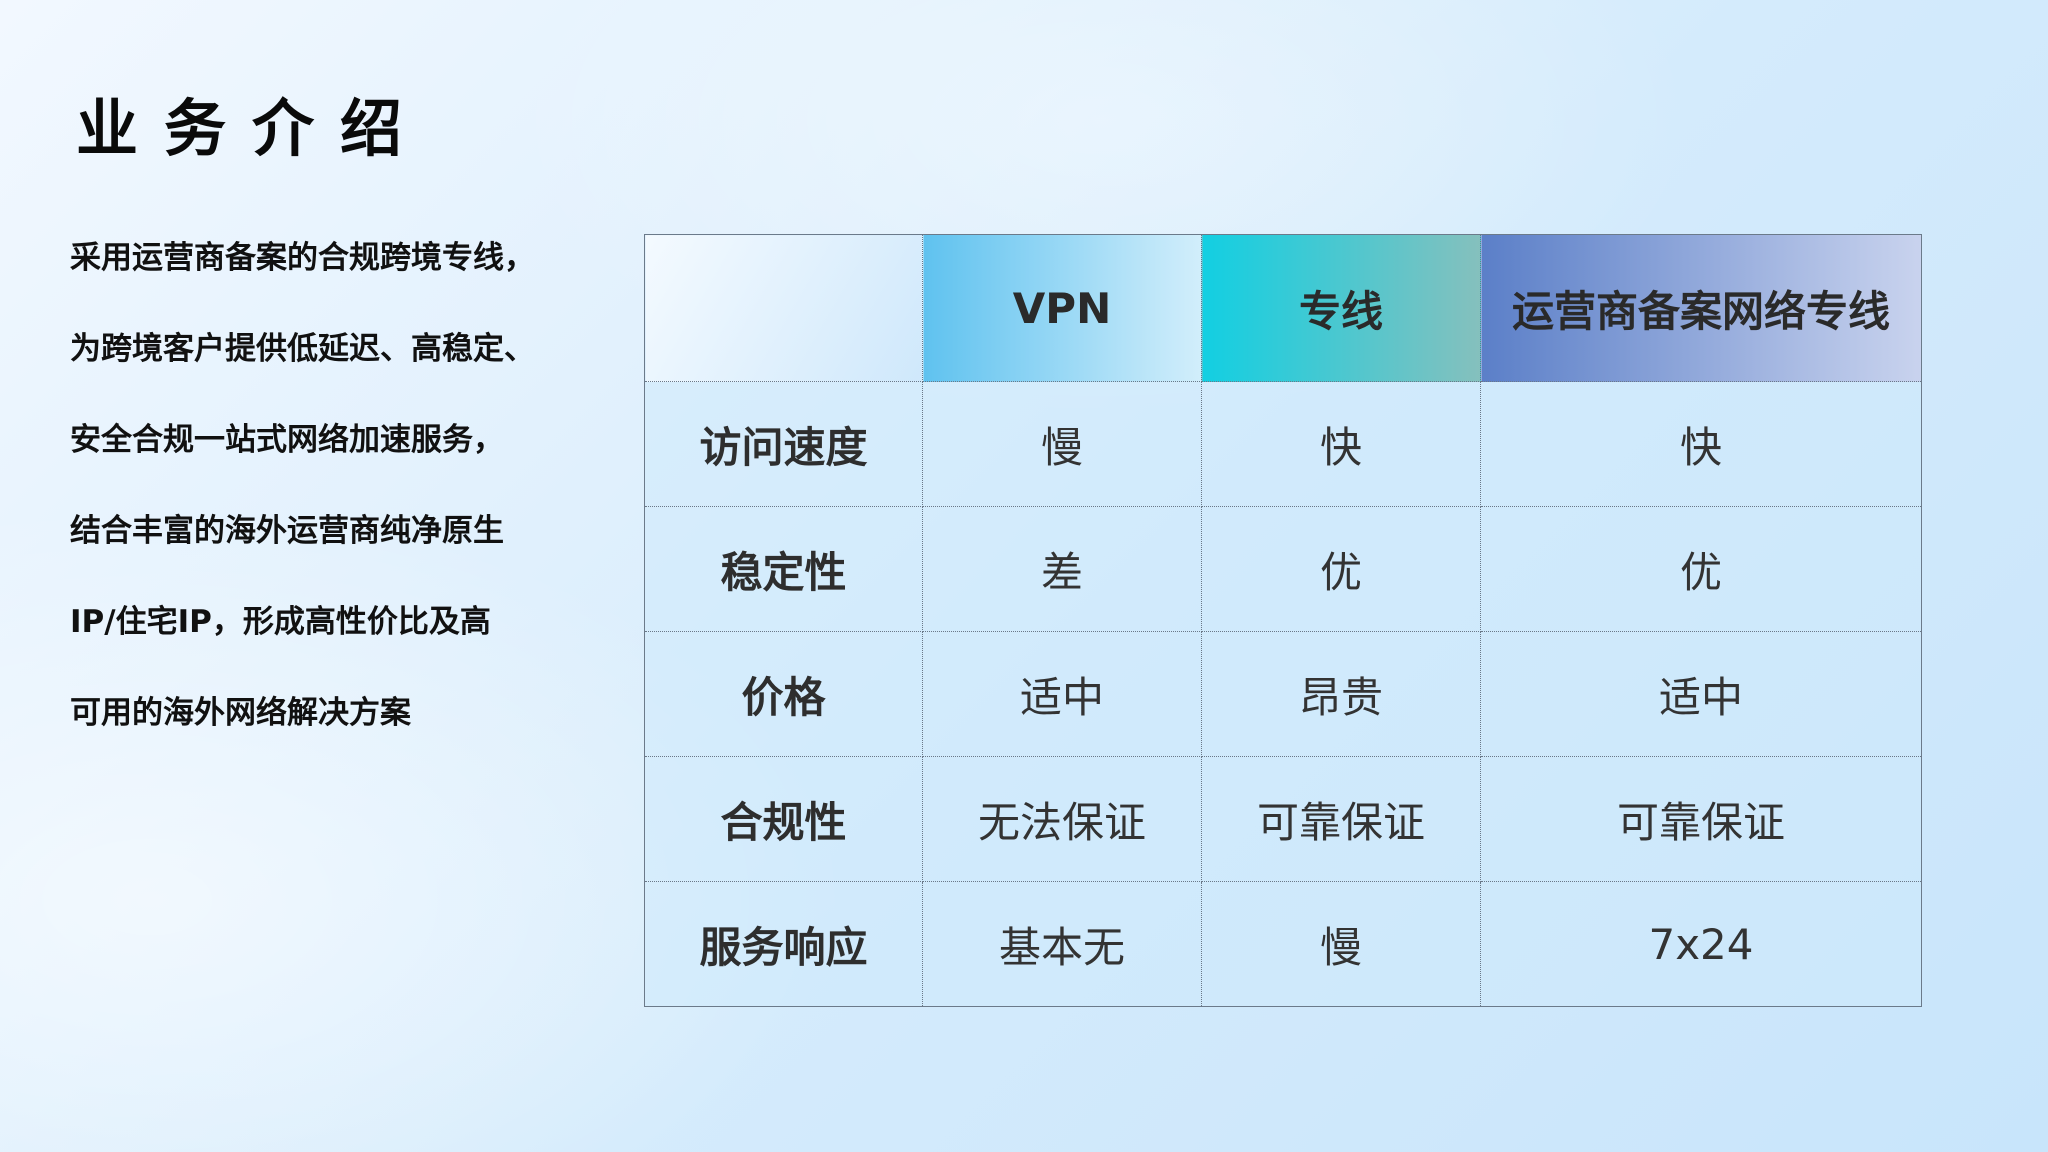 Image resolution: width=2048 pixels, height=1152 pixels. I want to click on page-title: 业务介绍, so click(252, 128).